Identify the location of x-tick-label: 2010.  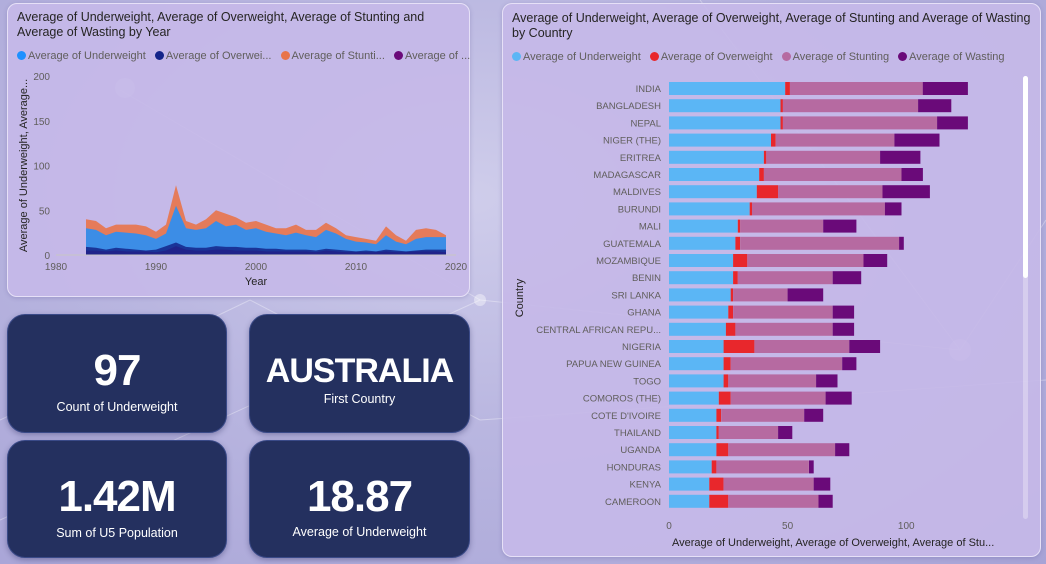
(356, 267).